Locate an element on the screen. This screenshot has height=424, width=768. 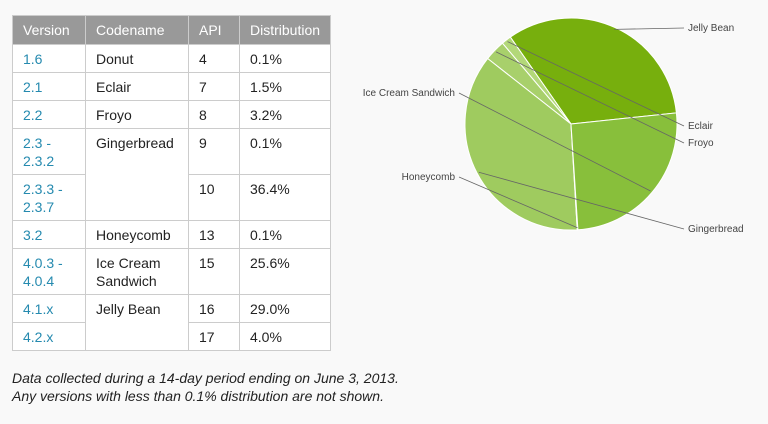
version-link: 2.3.3 - 2.3.7 is located at coordinates (43, 198).